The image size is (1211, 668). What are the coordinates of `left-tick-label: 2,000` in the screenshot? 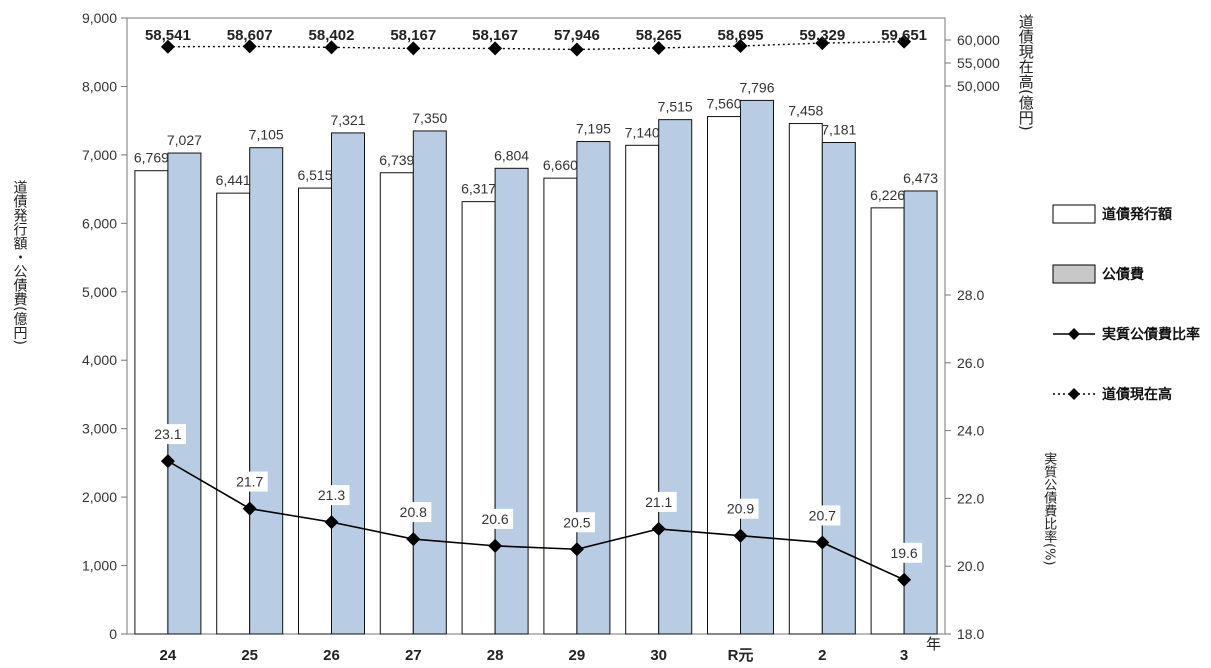 It's located at (99, 497).